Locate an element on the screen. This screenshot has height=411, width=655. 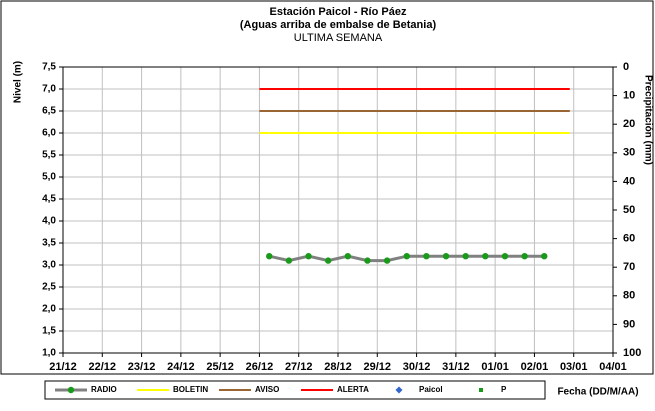
y-tick-label: 3,0 is located at coordinates (49, 265).